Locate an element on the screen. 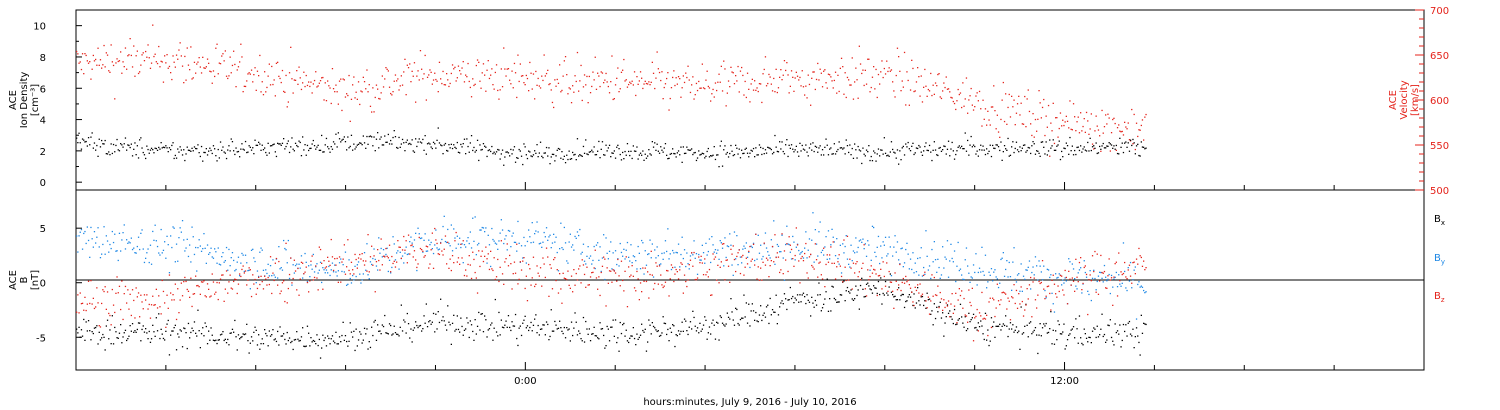 This screenshot has height=410, width=1500. axis-label-line: ACE is located at coordinates (13, 100).